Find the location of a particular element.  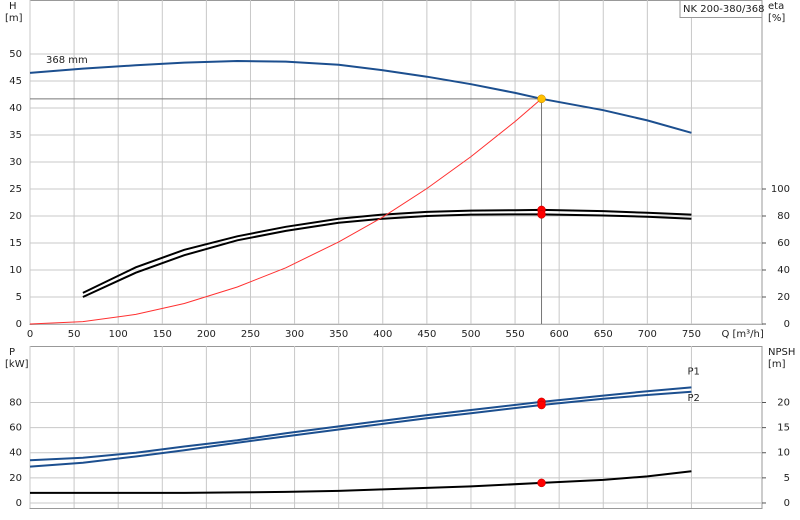

x-tick-label: 700 is located at coordinates (647, 334).